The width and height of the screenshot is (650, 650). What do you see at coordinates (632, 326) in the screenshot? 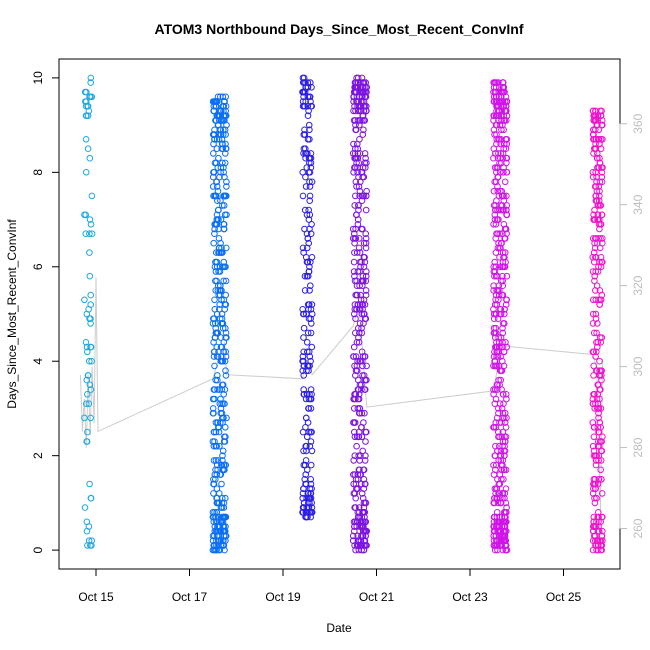
I see `y-axis-right: 260 280 300 320 340 360` at bounding box center [632, 326].